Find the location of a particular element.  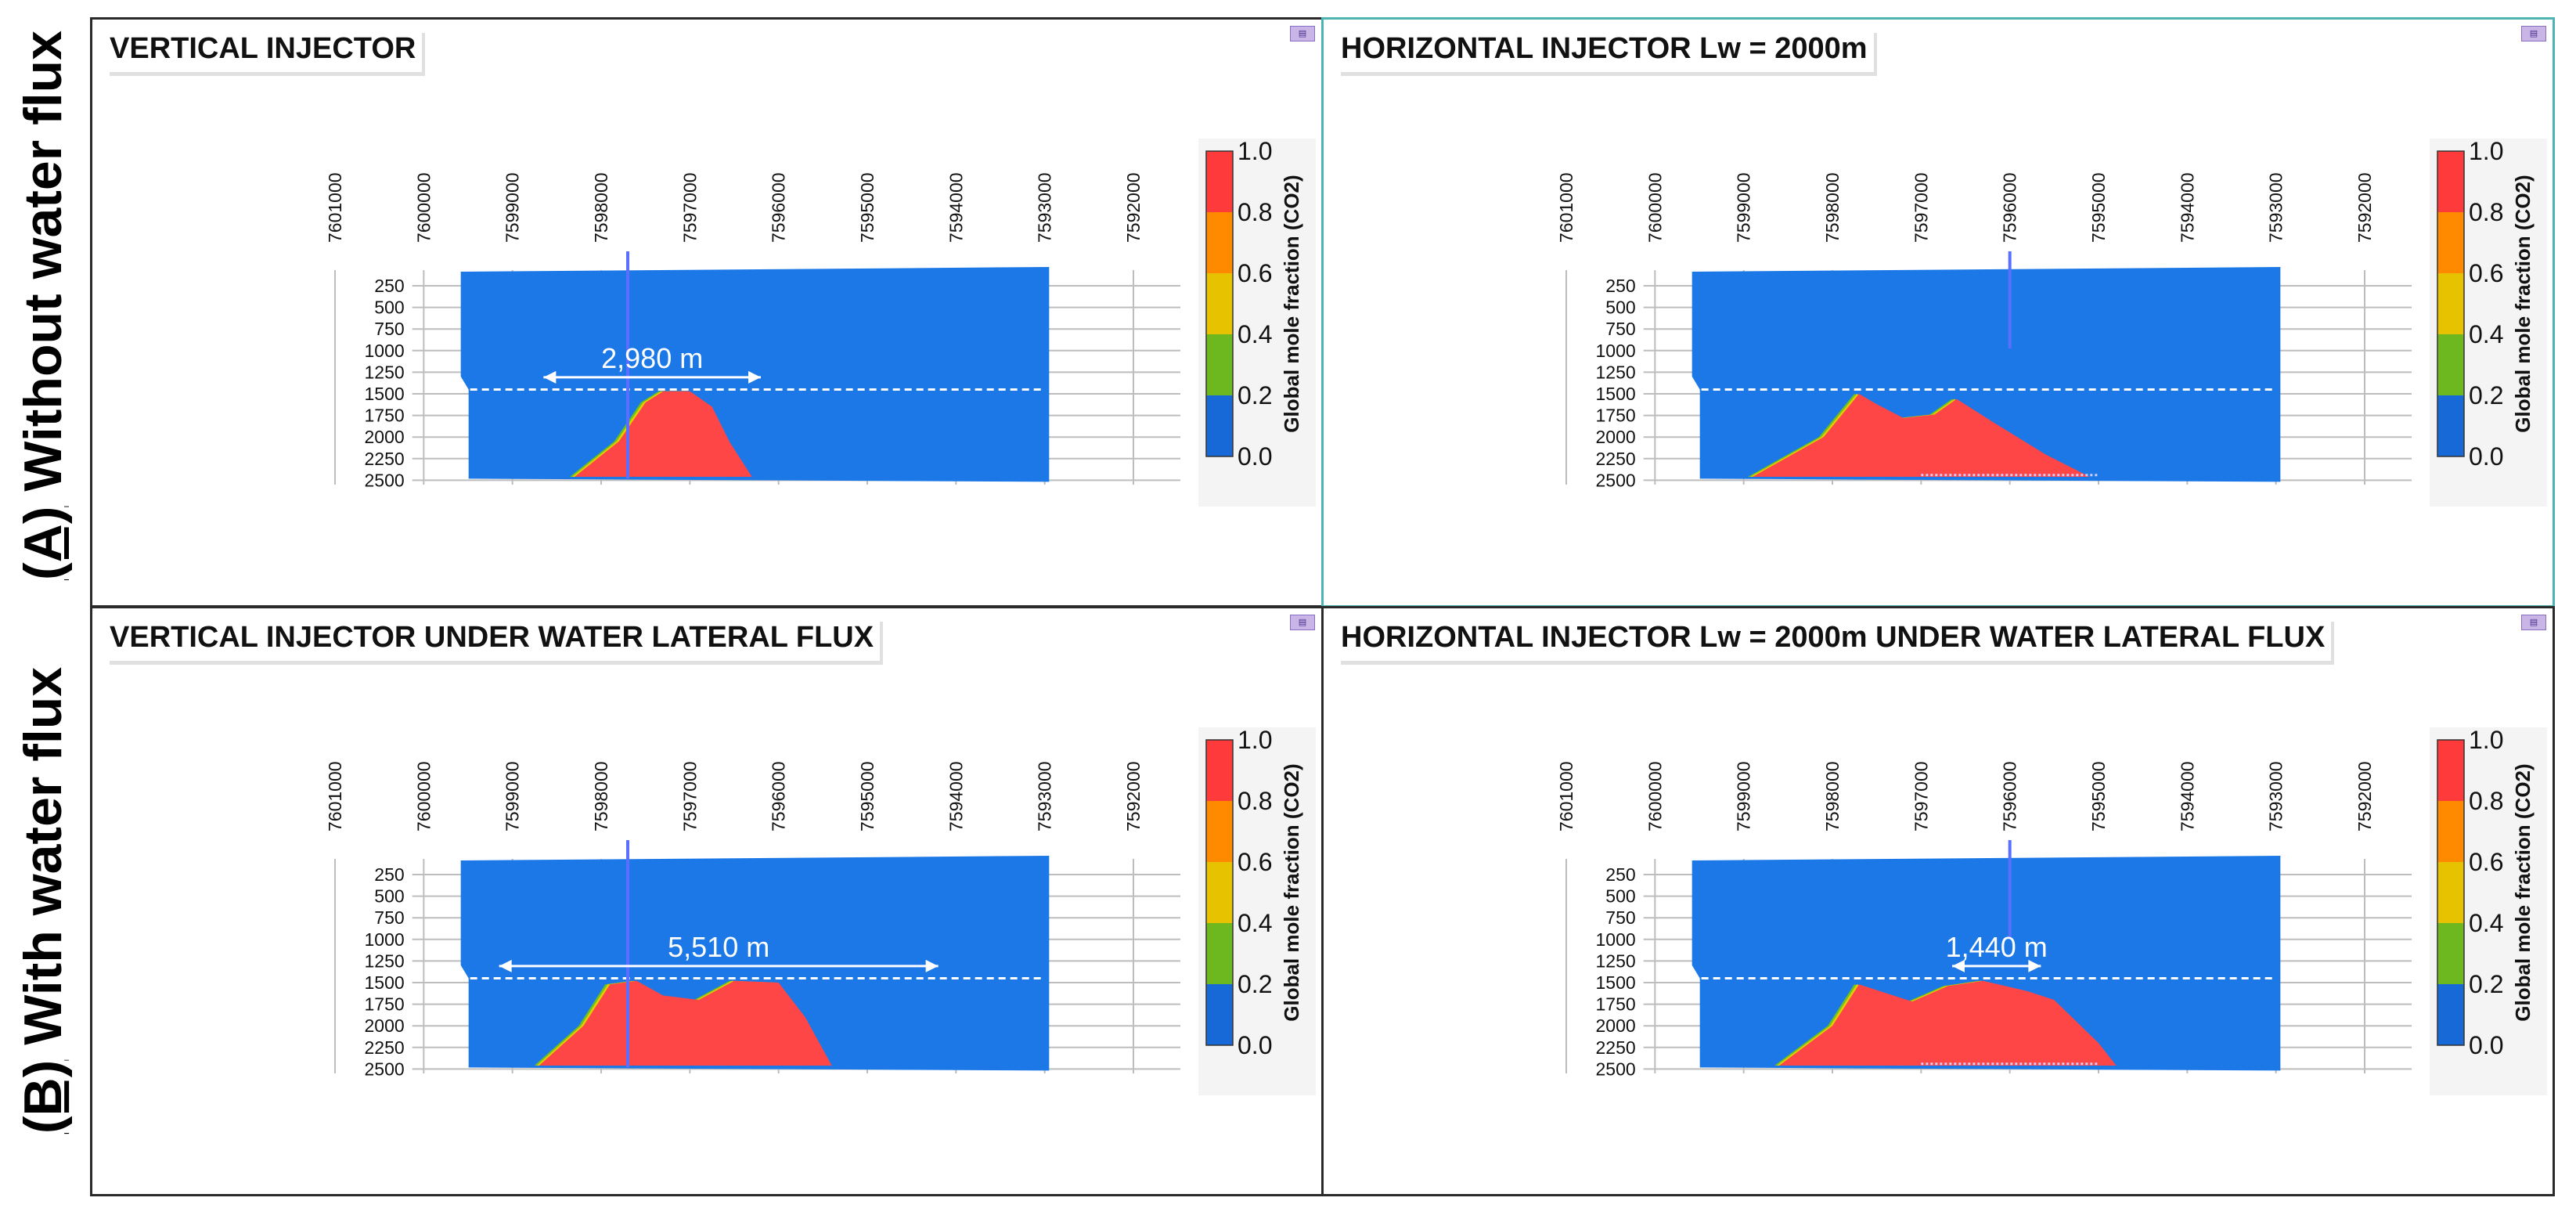

colorbar-tick-label: 0.8 is located at coordinates (1255, 212).